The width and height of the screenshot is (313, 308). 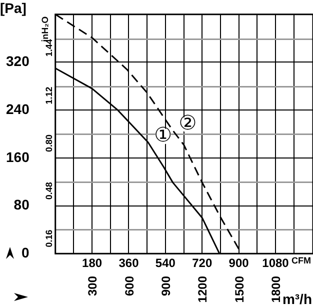 I want to click on x-tick-label: 360, so click(x=129, y=263).